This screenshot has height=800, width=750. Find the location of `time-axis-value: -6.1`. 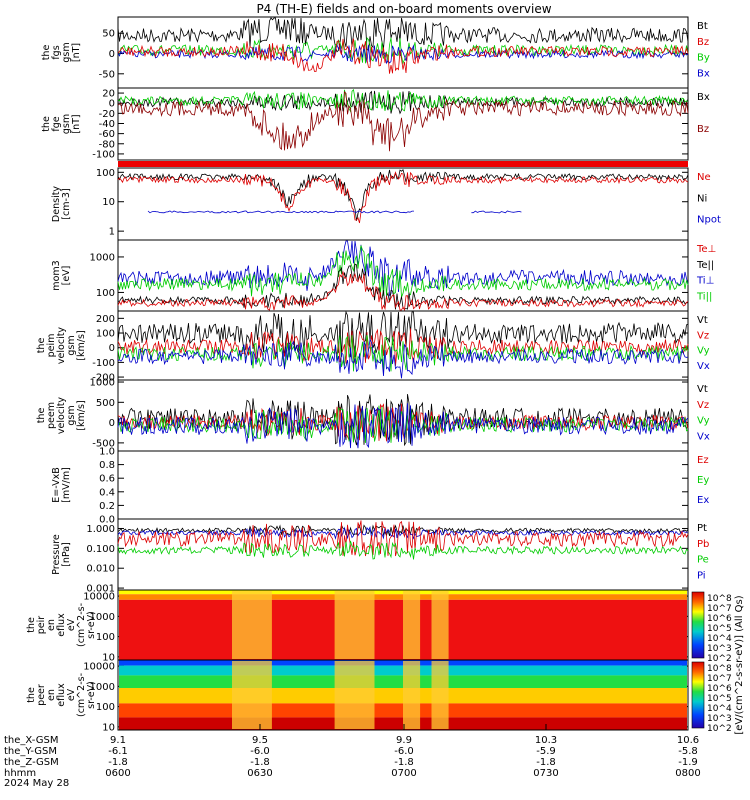

time-axis-value: -6.1 is located at coordinates (118, 751).